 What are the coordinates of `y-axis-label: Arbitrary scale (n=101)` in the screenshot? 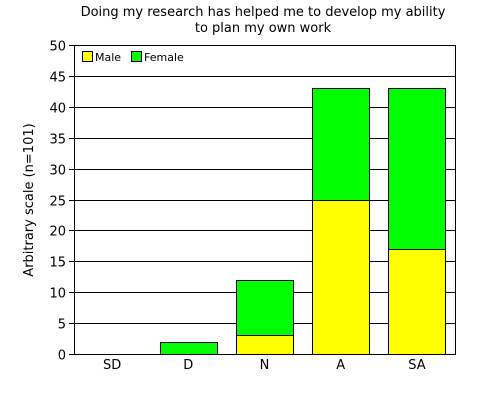 It's located at (29, 199).